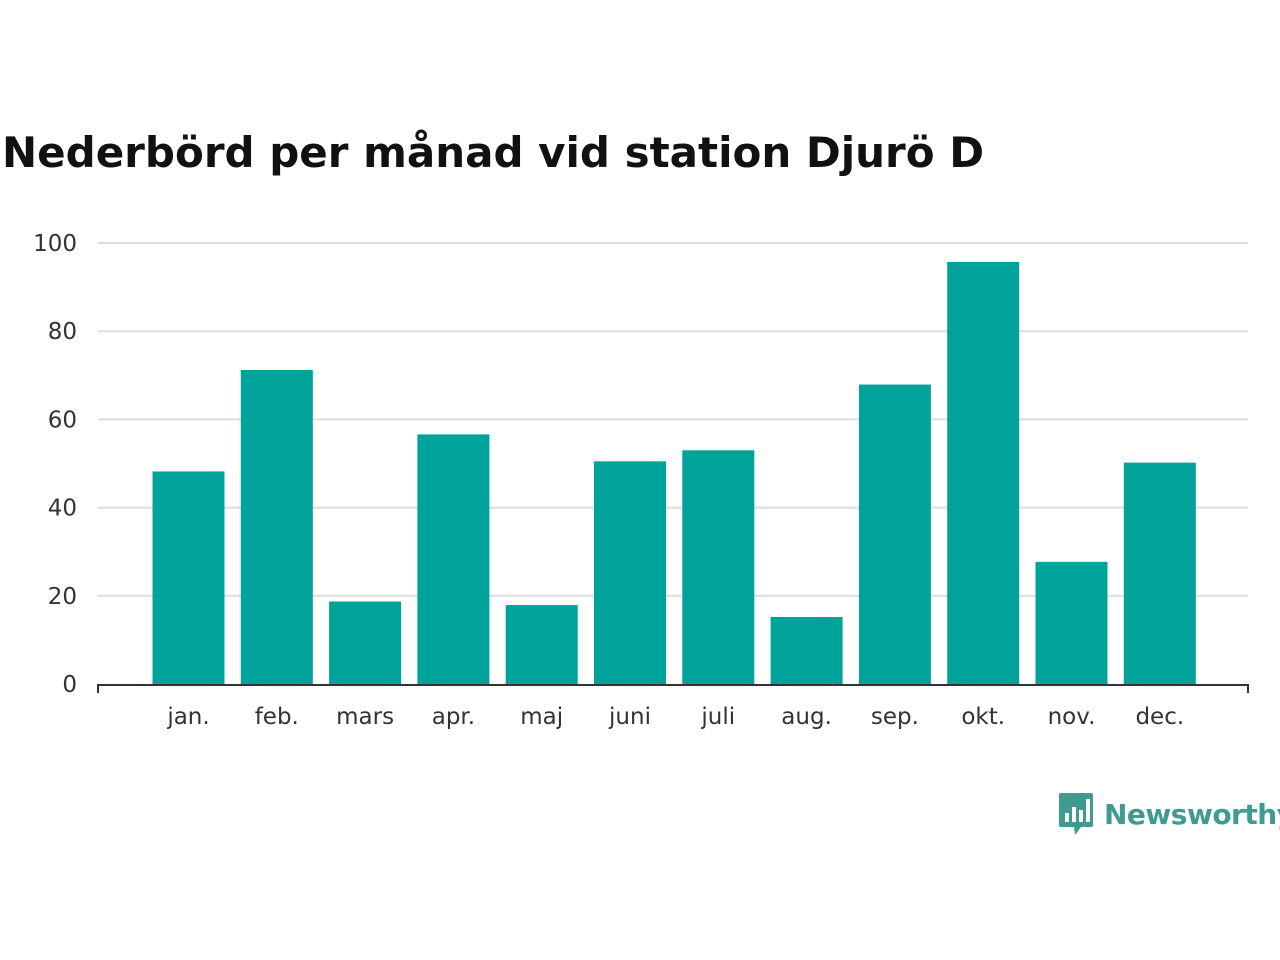  I want to click on bar-mars, so click(365, 642).